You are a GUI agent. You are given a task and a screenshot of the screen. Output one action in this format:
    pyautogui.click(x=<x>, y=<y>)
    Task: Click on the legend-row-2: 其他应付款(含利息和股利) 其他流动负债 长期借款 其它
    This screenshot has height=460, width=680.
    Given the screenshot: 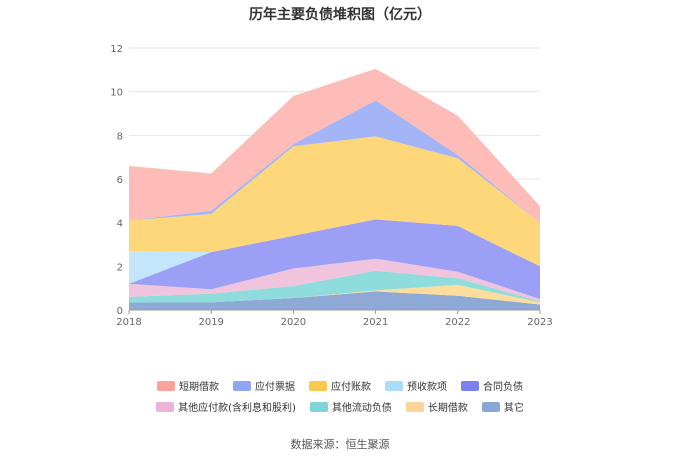 What is the action you would take?
    pyautogui.click(x=340, y=406)
    